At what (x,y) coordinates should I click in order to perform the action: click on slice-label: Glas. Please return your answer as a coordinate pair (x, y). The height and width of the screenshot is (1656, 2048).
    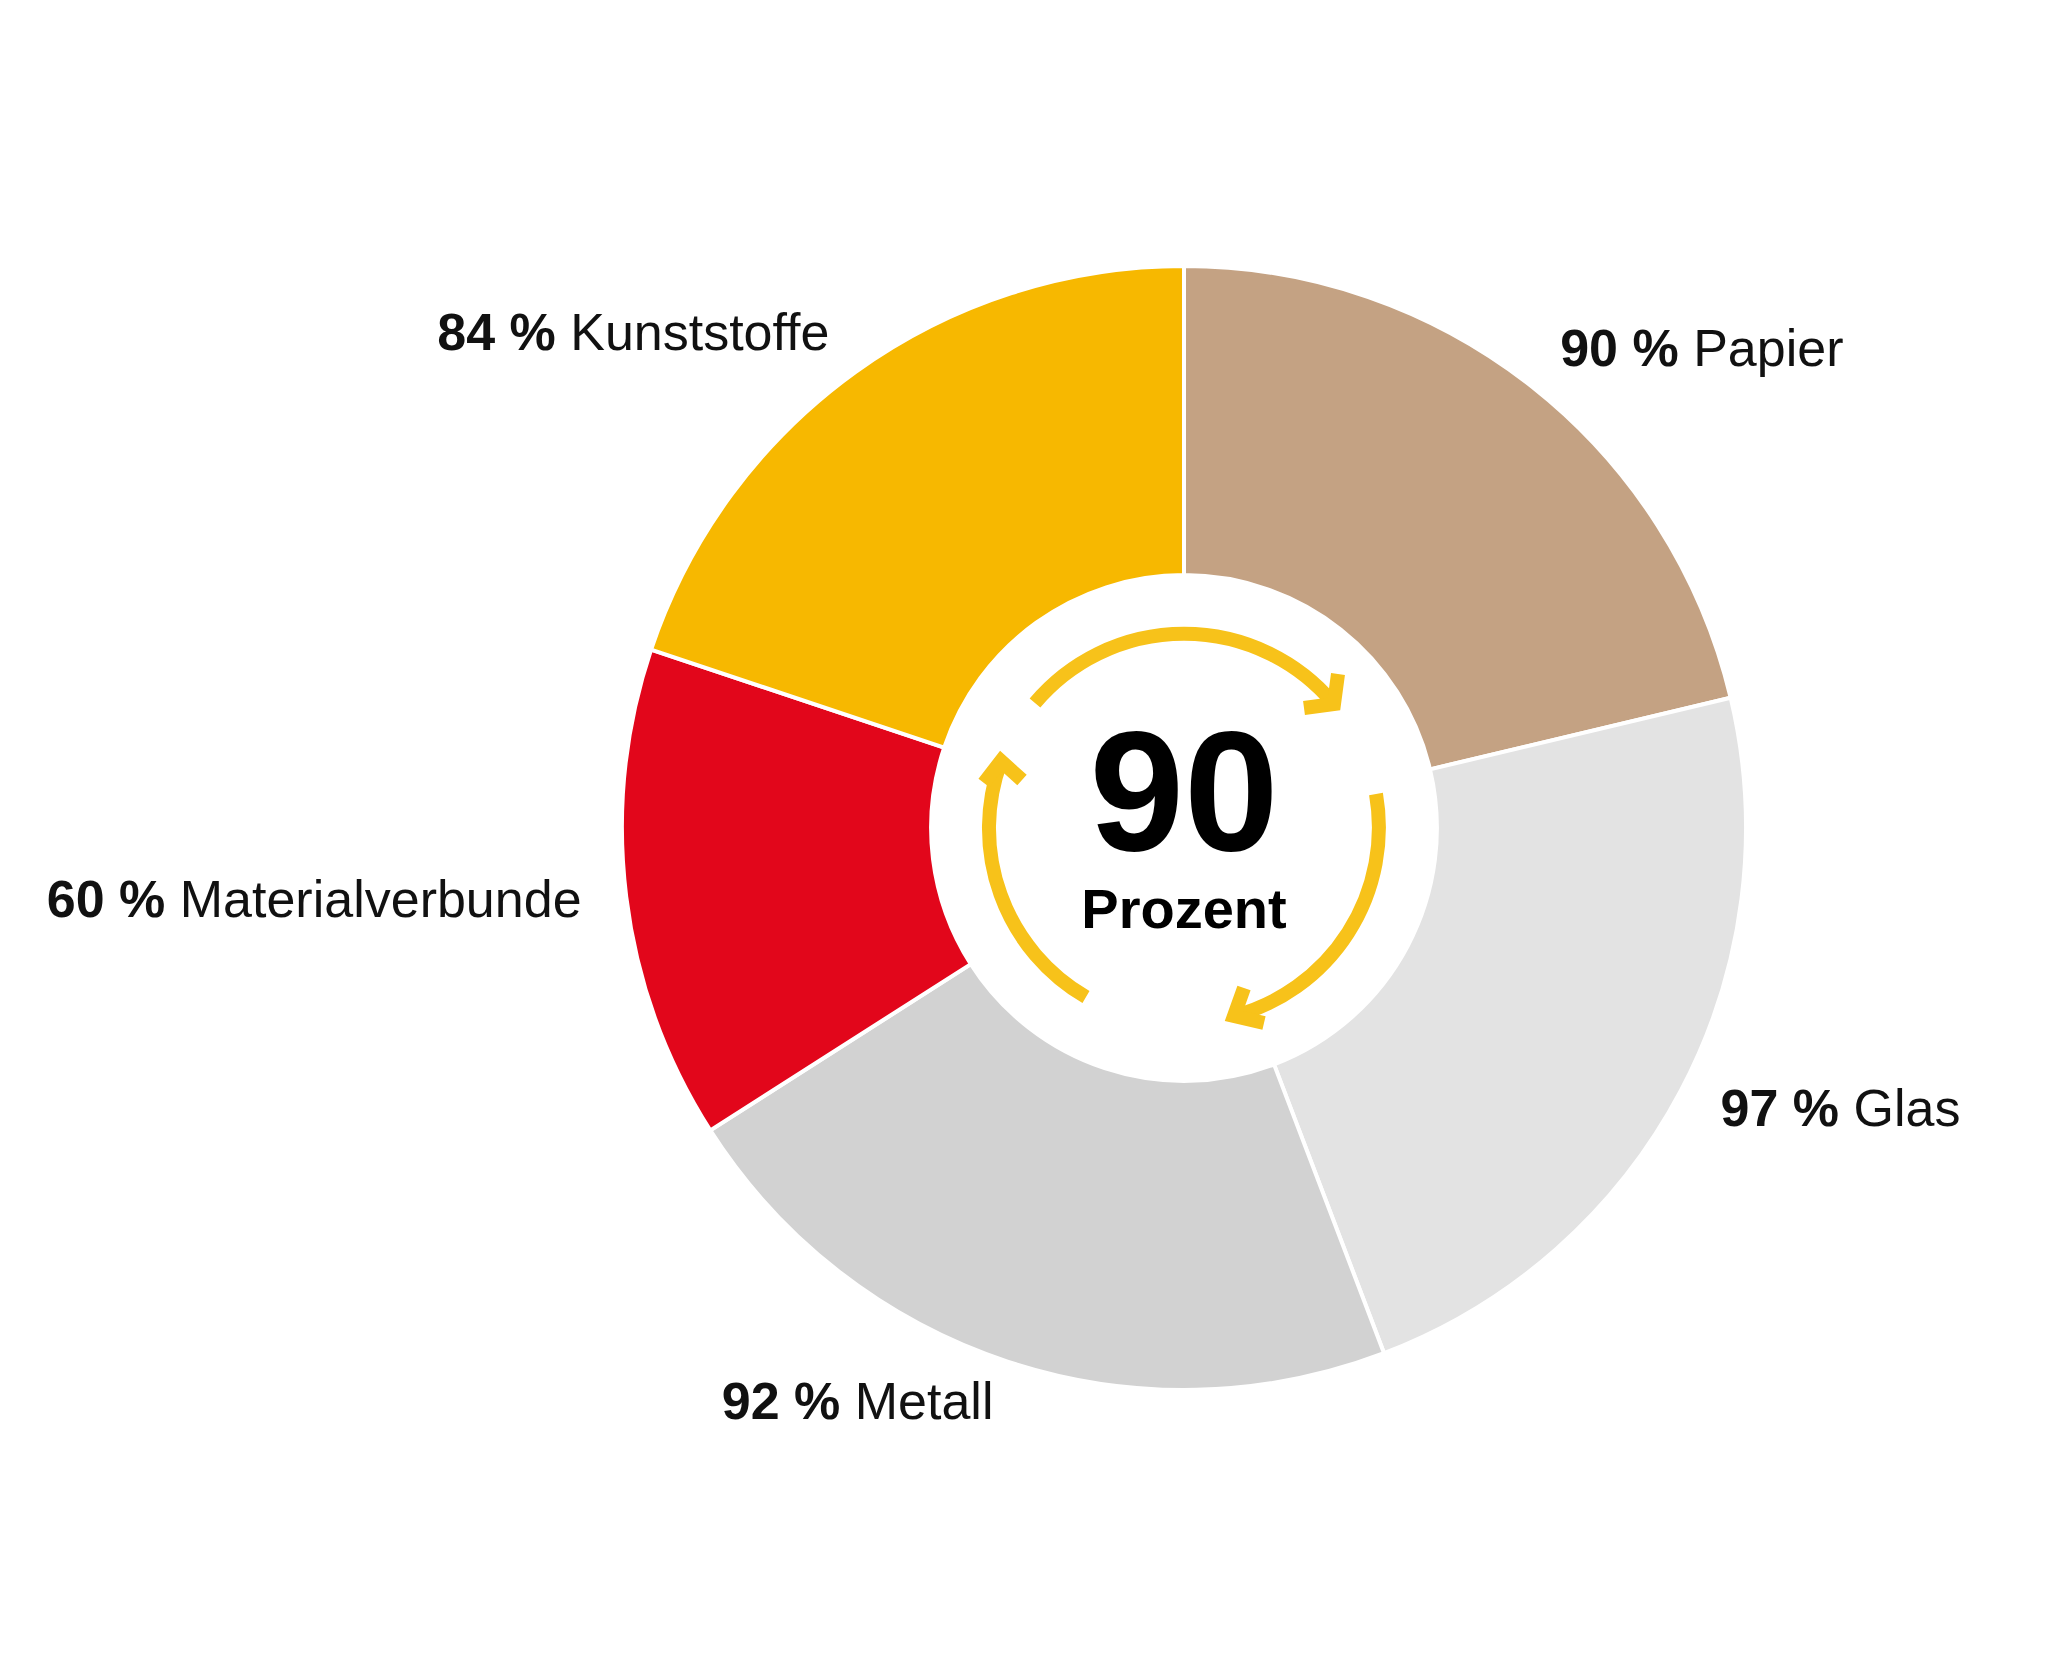
    Looking at the image, I should click on (1907, 1108).